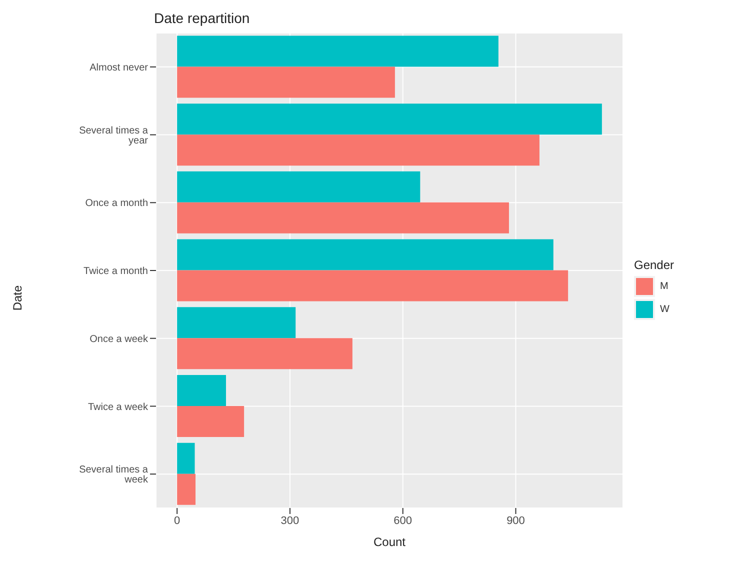 This screenshot has width=747, height=585. Describe the element at coordinates (403, 520) in the screenshot. I see `x-tick-label: 600` at that location.